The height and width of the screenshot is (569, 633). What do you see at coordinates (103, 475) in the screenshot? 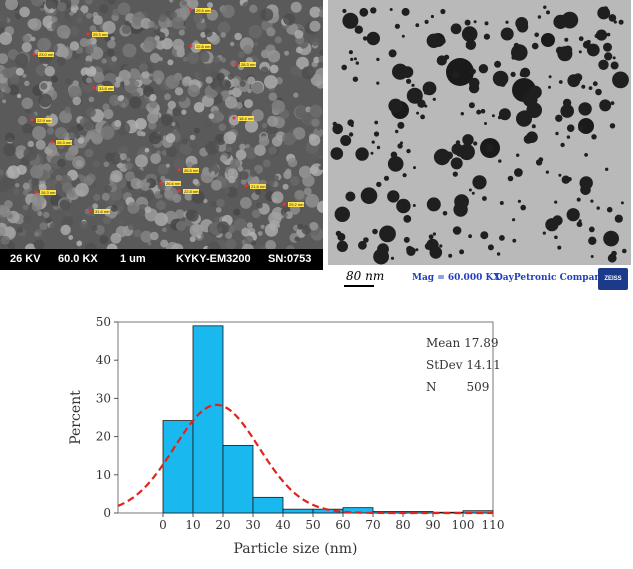
I see `y-tick-label: 10` at bounding box center [103, 475].